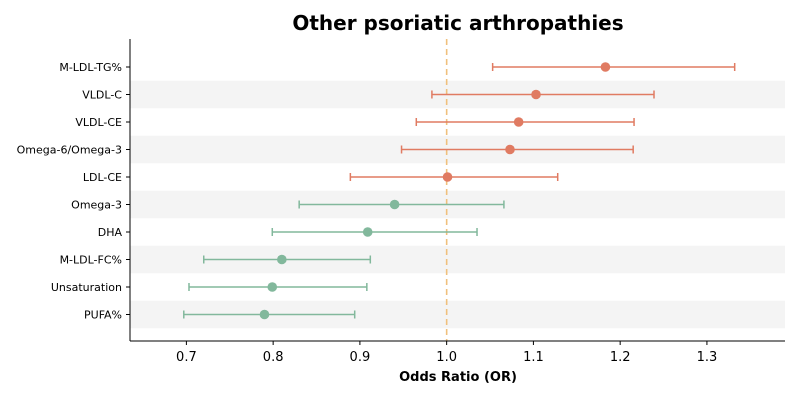 This screenshot has width=800, height=400. What do you see at coordinates (360, 357) in the screenshot?
I see `x-tick-label: 0.9` at bounding box center [360, 357].